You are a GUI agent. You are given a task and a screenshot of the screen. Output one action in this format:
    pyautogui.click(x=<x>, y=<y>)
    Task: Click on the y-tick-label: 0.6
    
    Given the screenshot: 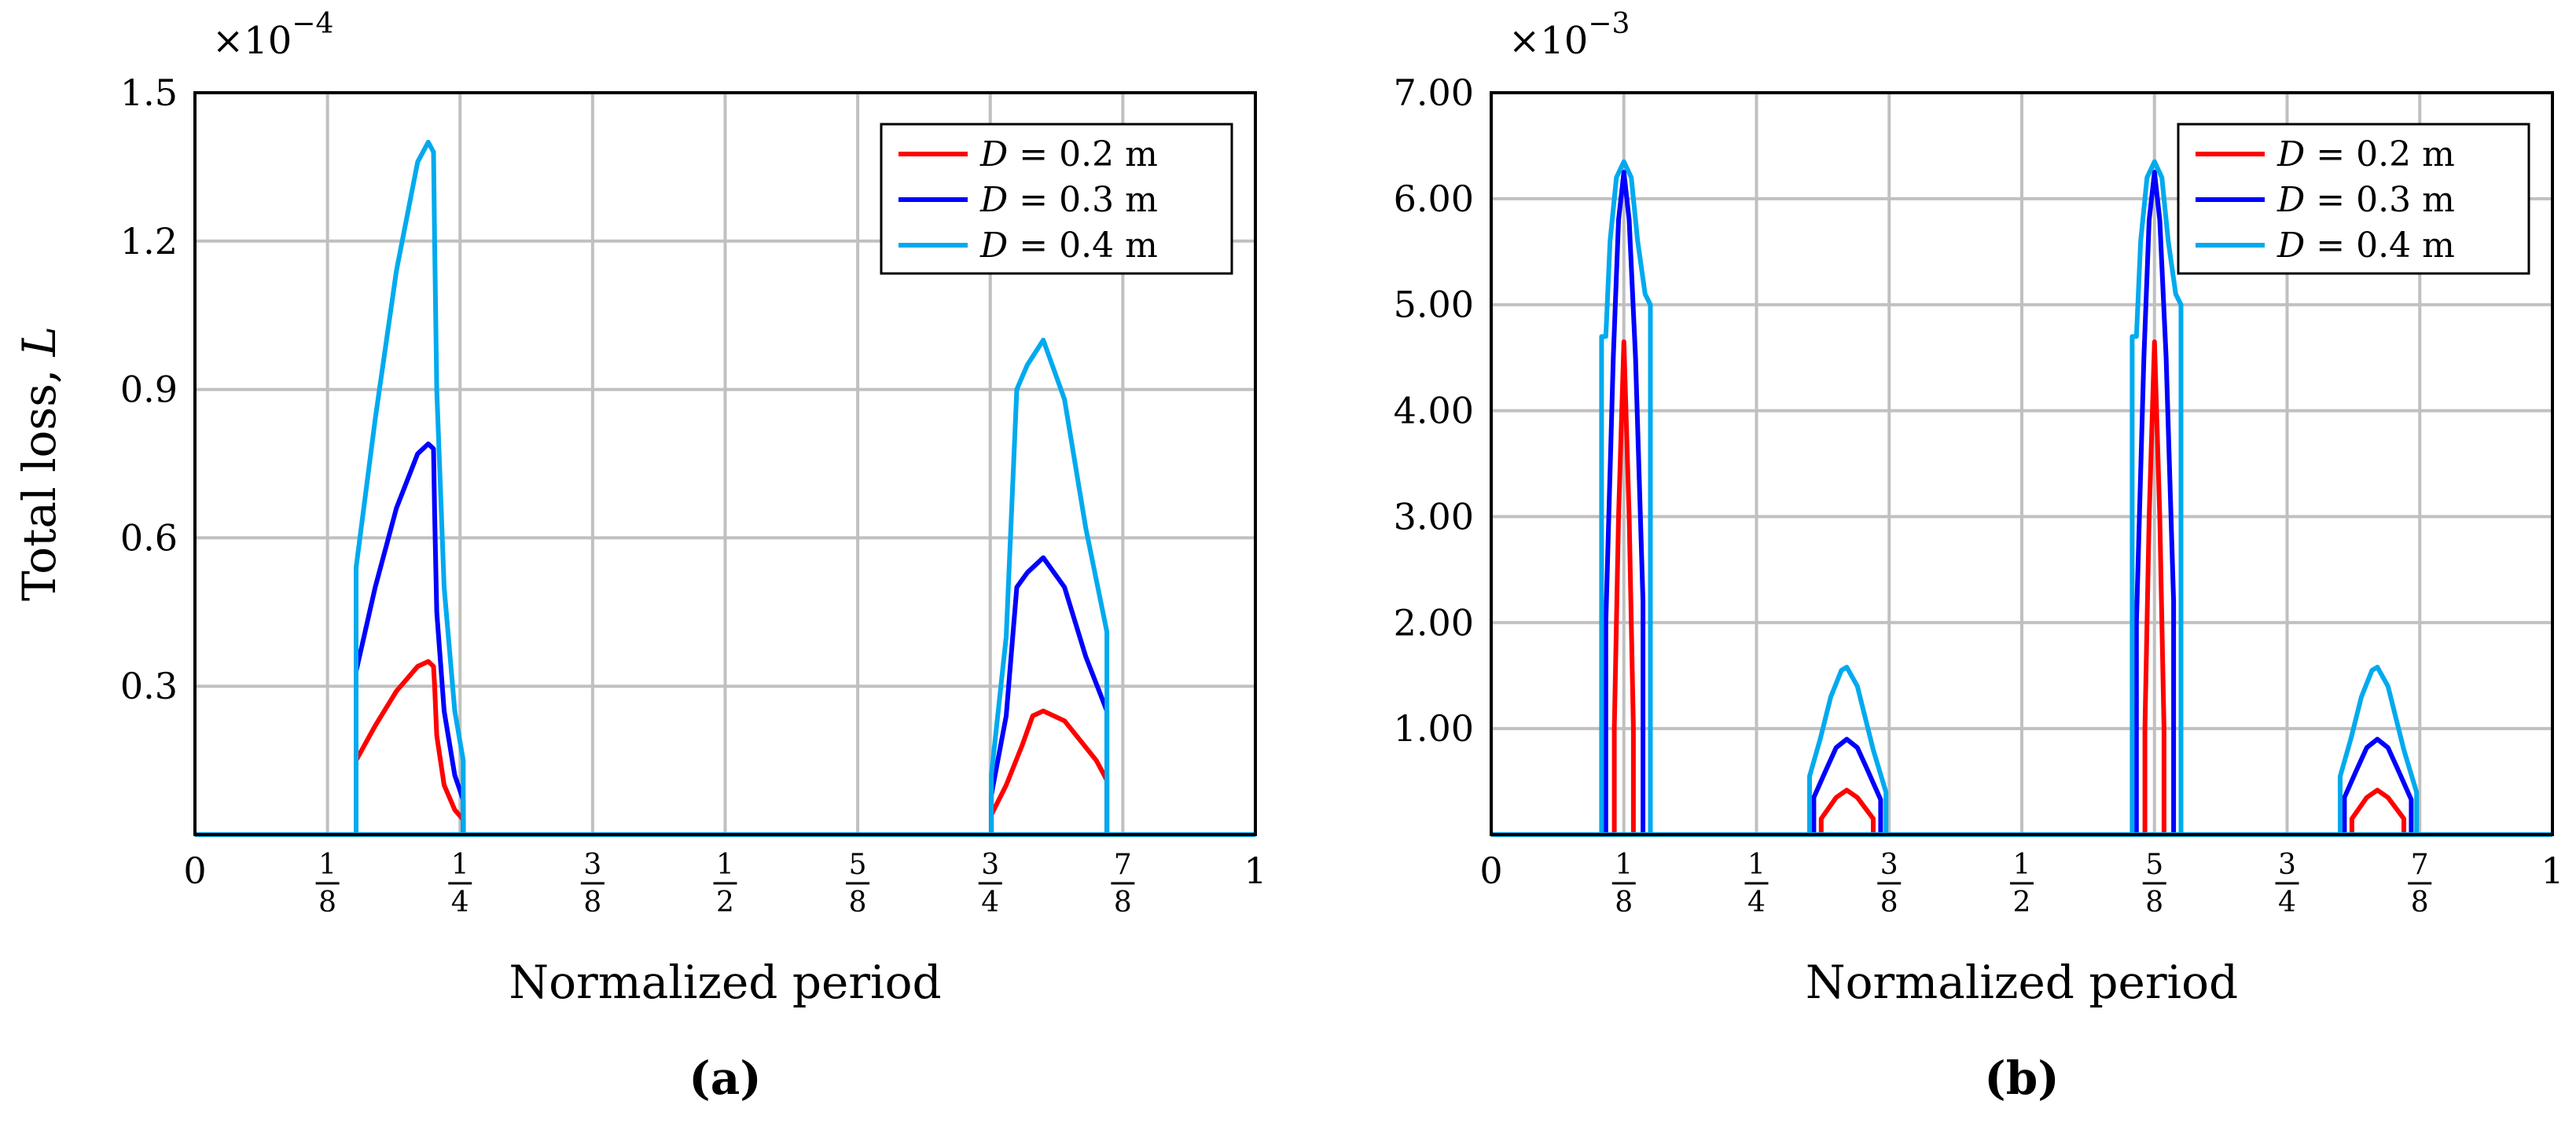 What is the action you would take?
    pyautogui.click(x=149, y=538)
    